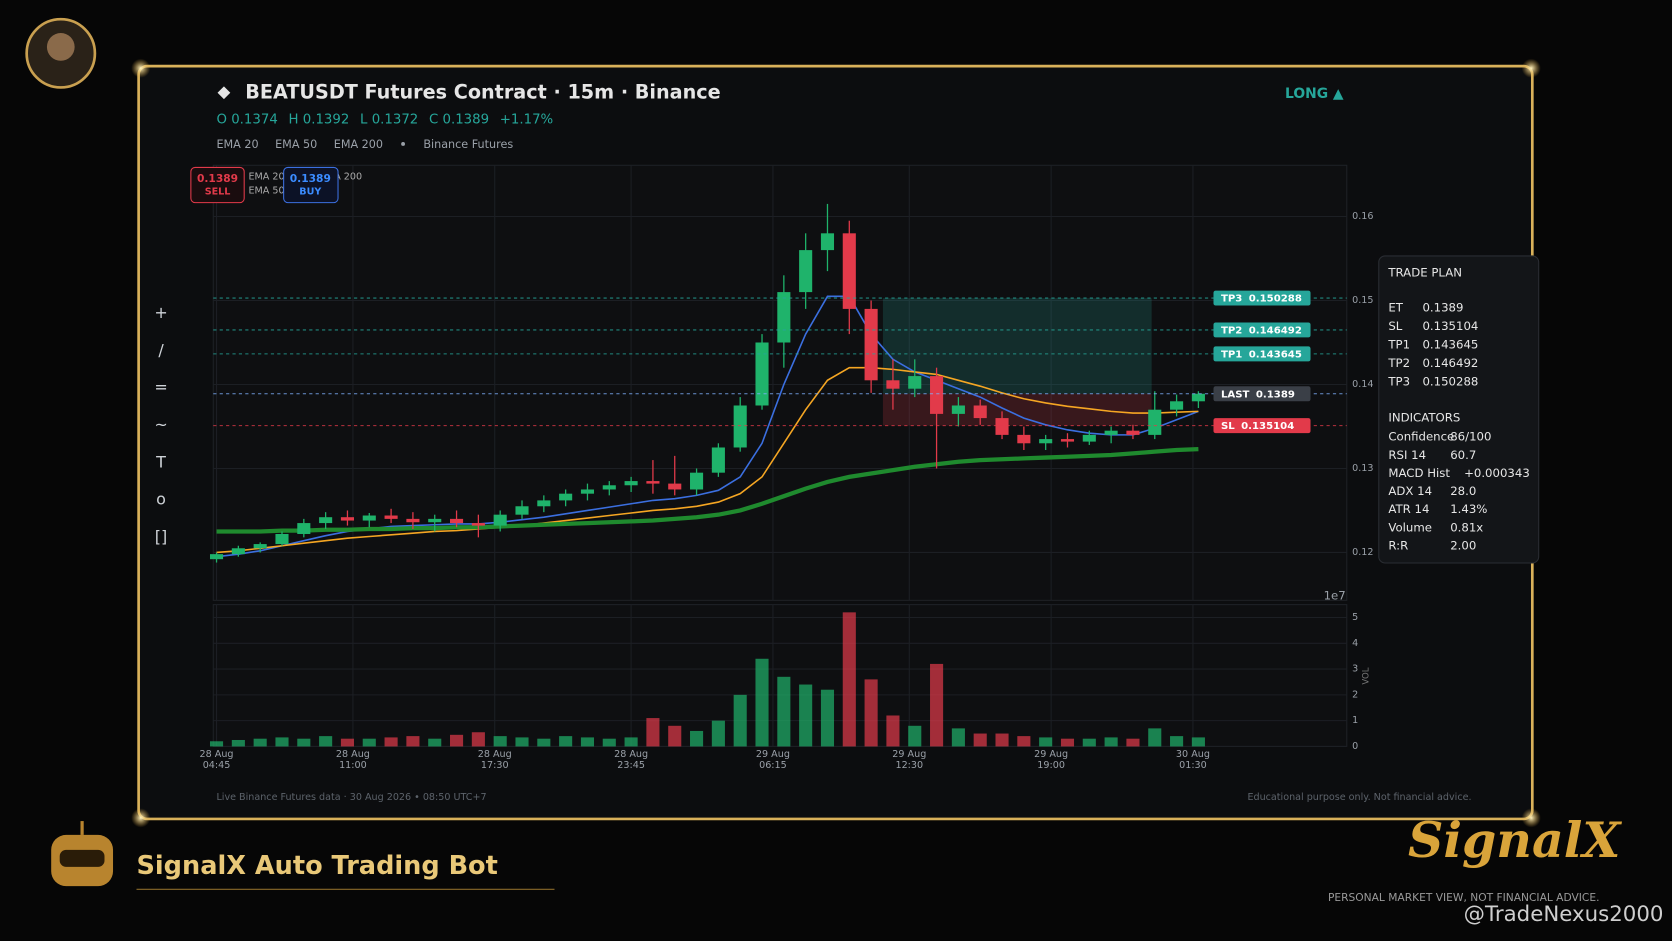 The height and width of the screenshot is (941, 1672). What do you see at coordinates (1424, 272) in the screenshot?
I see `plan-title: TRADE PLAN` at bounding box center [1424, 272].